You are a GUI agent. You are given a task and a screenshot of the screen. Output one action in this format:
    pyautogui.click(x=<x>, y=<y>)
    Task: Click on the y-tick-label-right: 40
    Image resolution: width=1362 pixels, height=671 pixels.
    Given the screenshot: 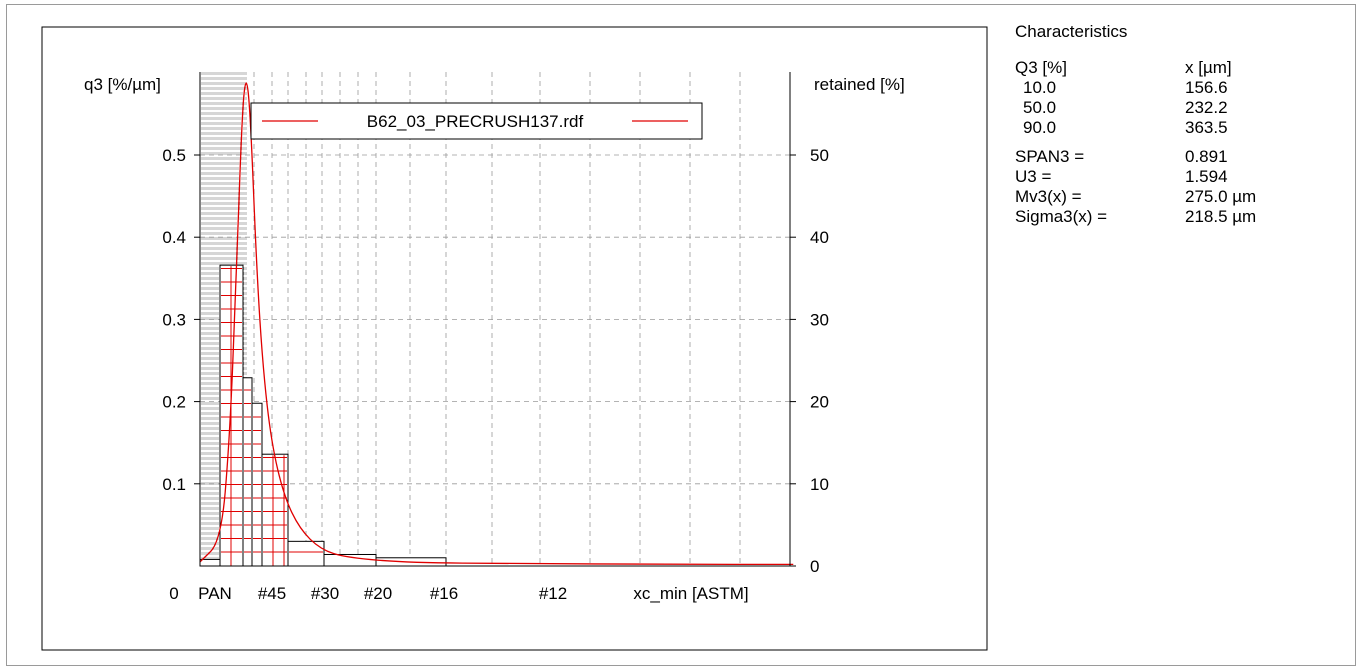 What is the action you would take?
    pyautogui.click(x=819, y=237)
    